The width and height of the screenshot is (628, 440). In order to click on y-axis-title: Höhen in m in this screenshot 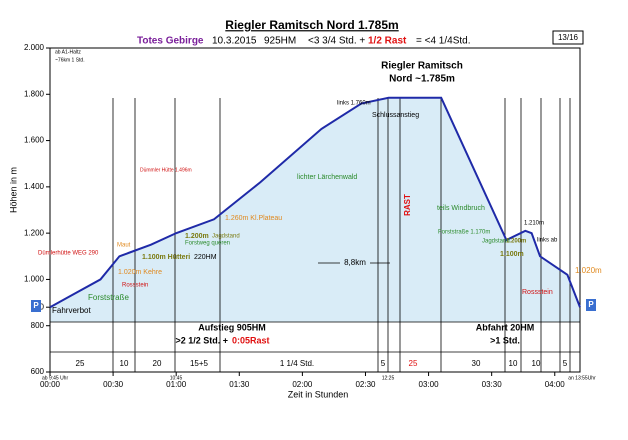, I will do `click(13, 190)`.